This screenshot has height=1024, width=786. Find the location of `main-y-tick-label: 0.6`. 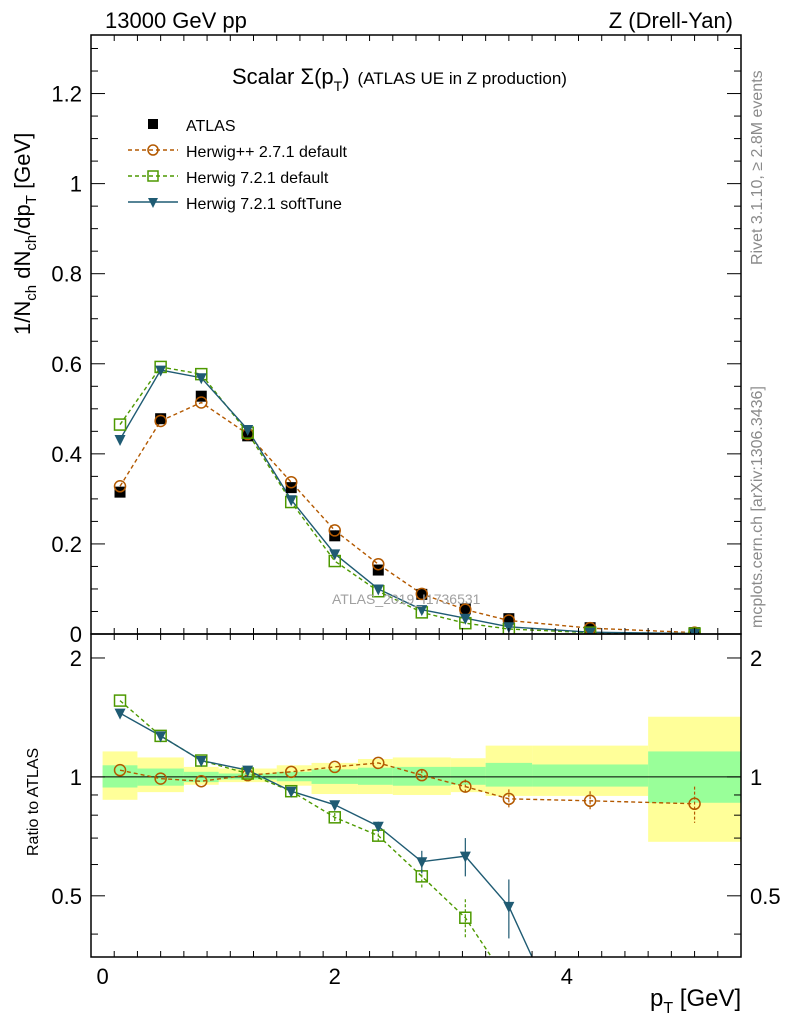

main-y-tick-label: 0.6 is located at coordinates (66, 364).